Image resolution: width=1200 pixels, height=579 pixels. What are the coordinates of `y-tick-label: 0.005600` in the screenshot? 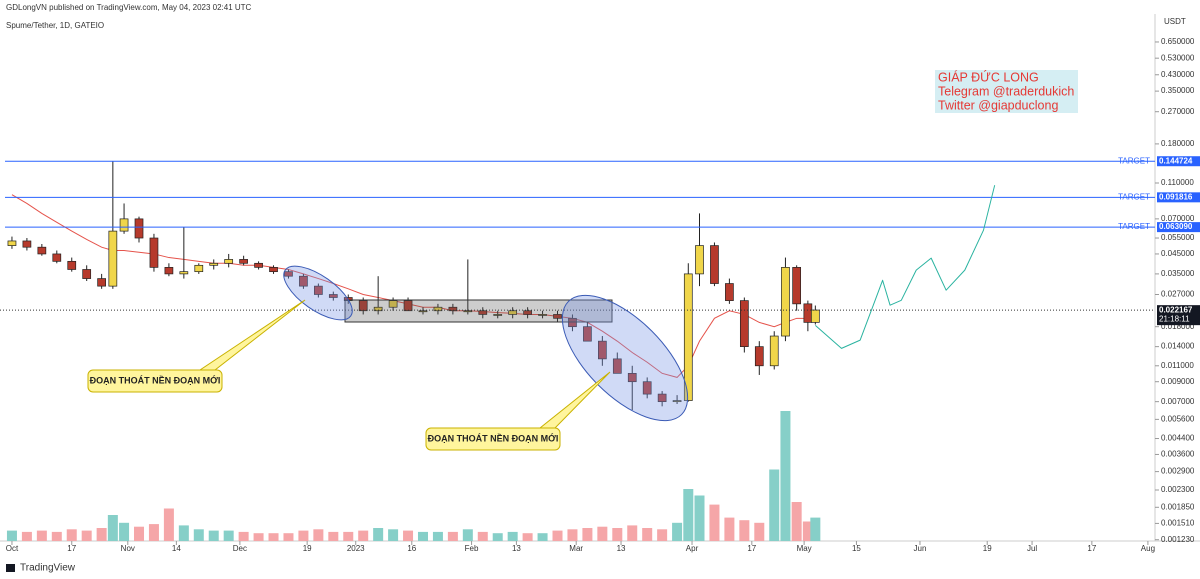 It's located at (1178, 418).